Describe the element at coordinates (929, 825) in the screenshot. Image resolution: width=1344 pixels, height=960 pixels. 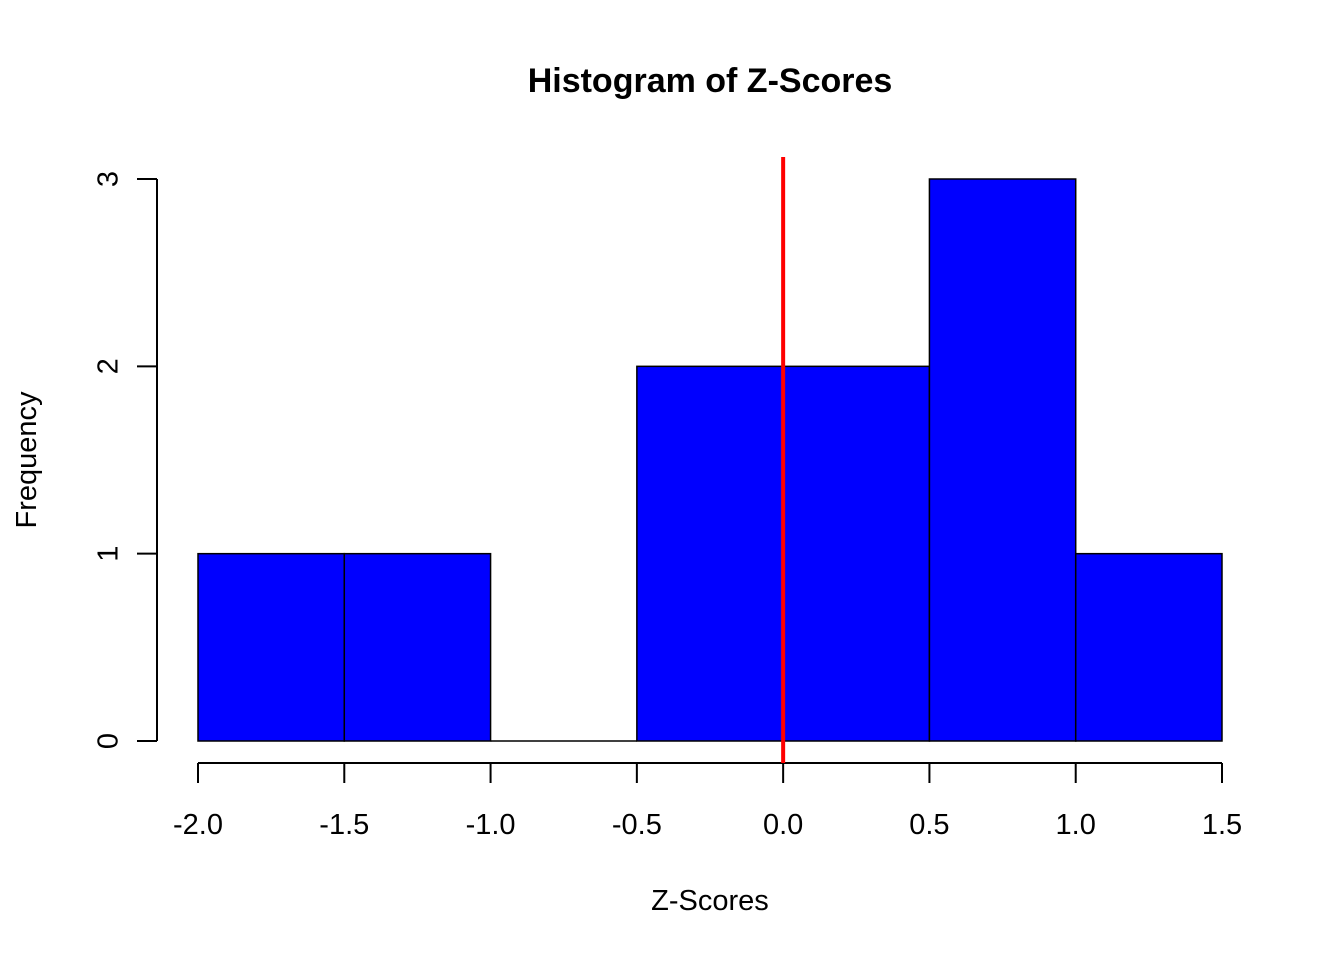
I see `x-tick-label: 0.5` at that location.